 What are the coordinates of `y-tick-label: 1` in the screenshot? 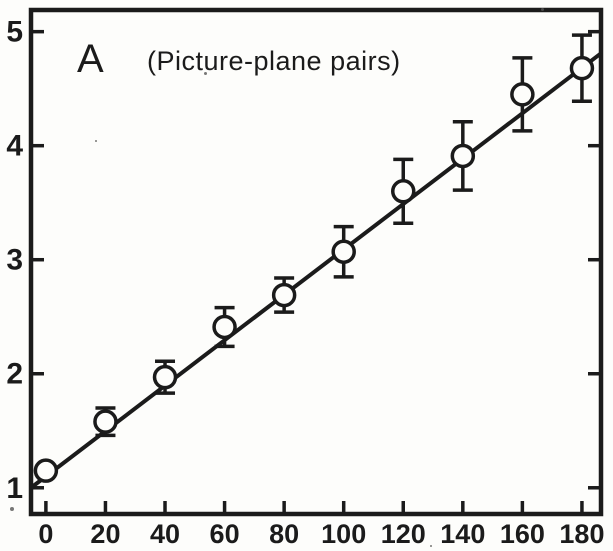 It's located at (14, 488).